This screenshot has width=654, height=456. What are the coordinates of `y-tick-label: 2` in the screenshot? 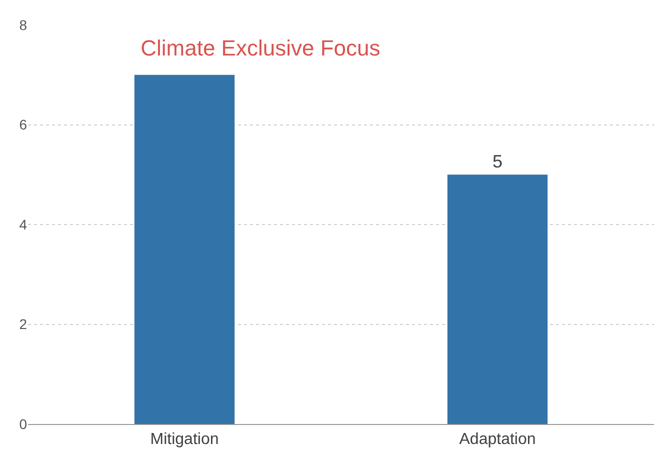 It's located at (23, 324).